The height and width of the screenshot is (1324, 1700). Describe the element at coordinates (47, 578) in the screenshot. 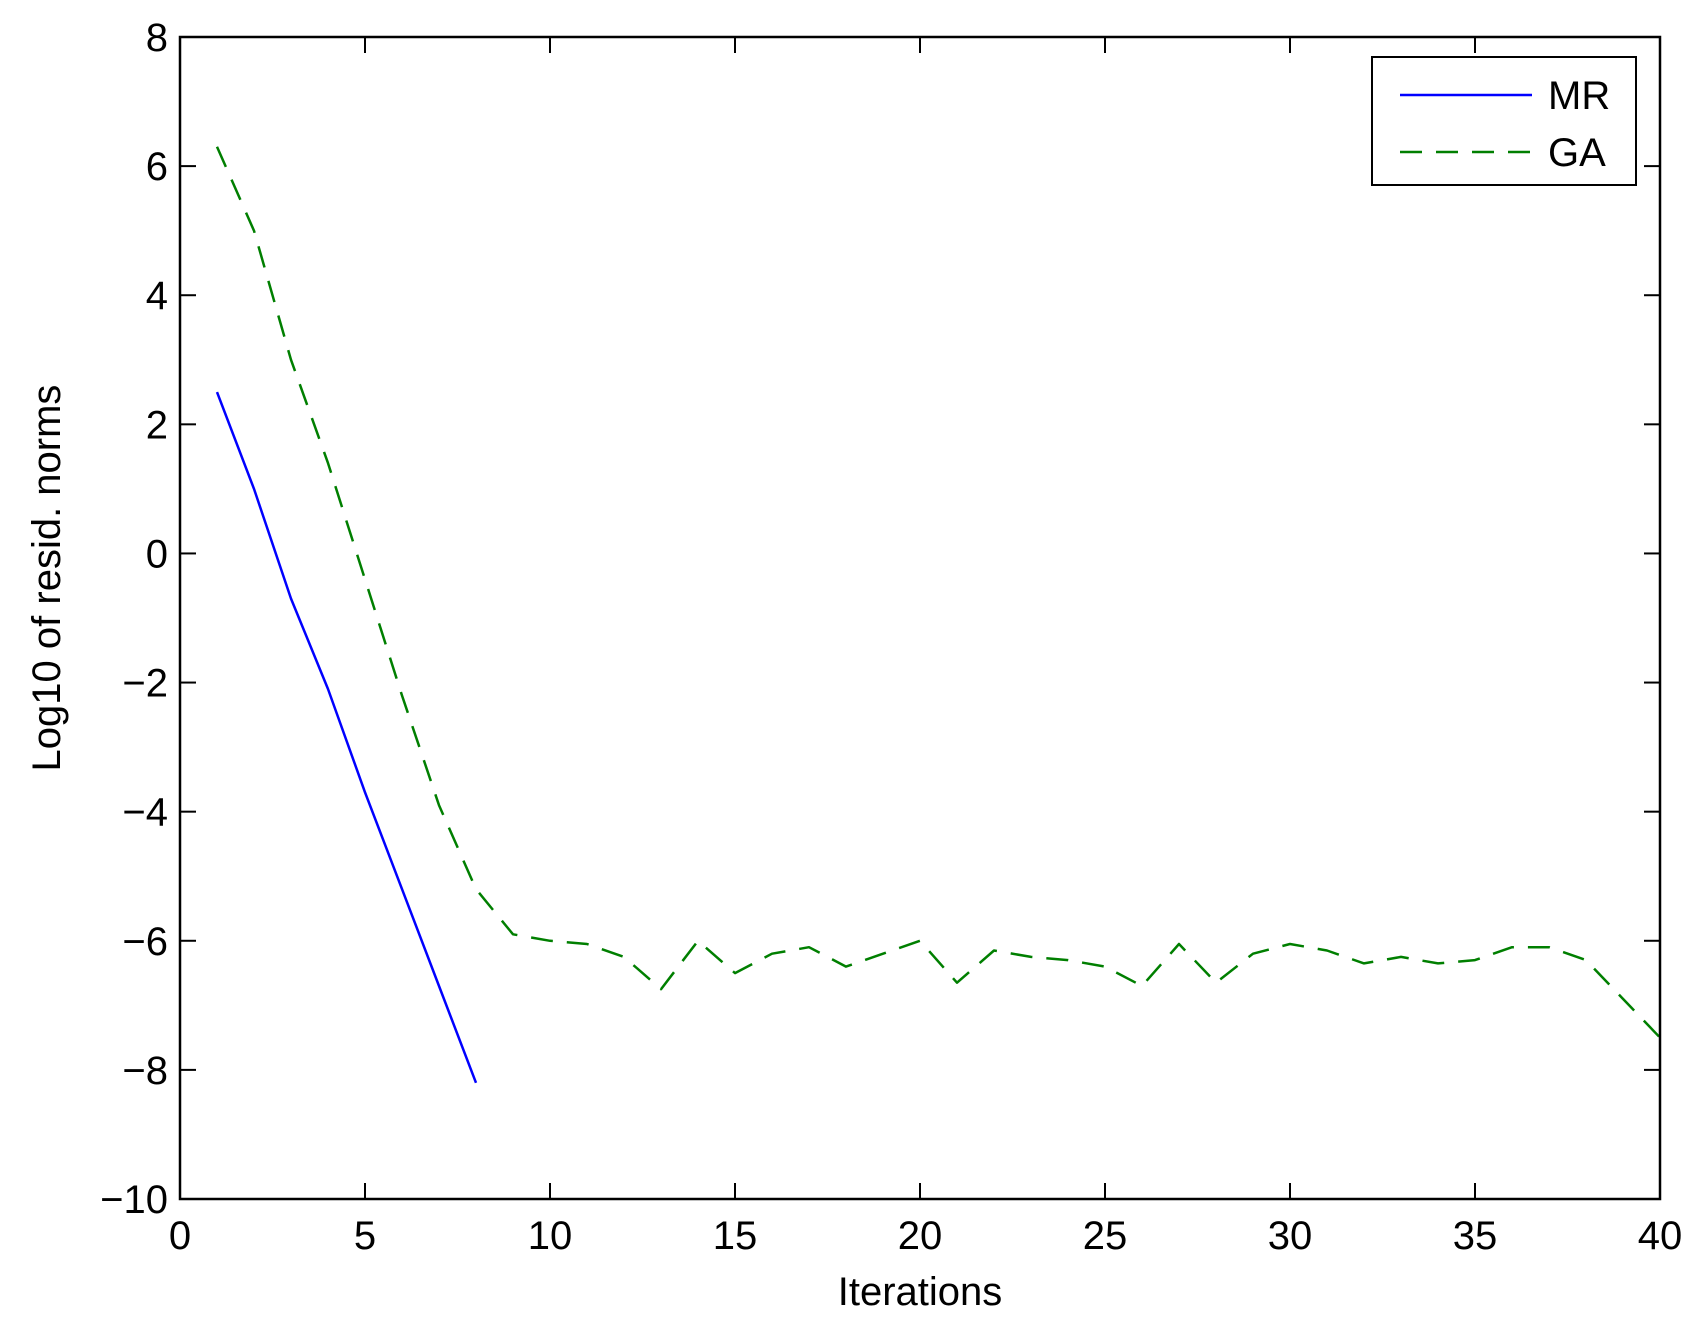

I see `y-axis-title: Log10 of resid. norms` at that location.